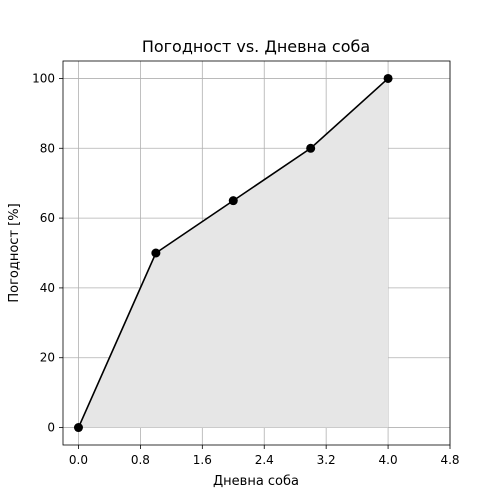 The height and width of the screenshot is (500, 500). Describe the element at coordinates (256, 46) in the screenshot. I see `chart-title: Погодност vs. Дневна соба` at that location.